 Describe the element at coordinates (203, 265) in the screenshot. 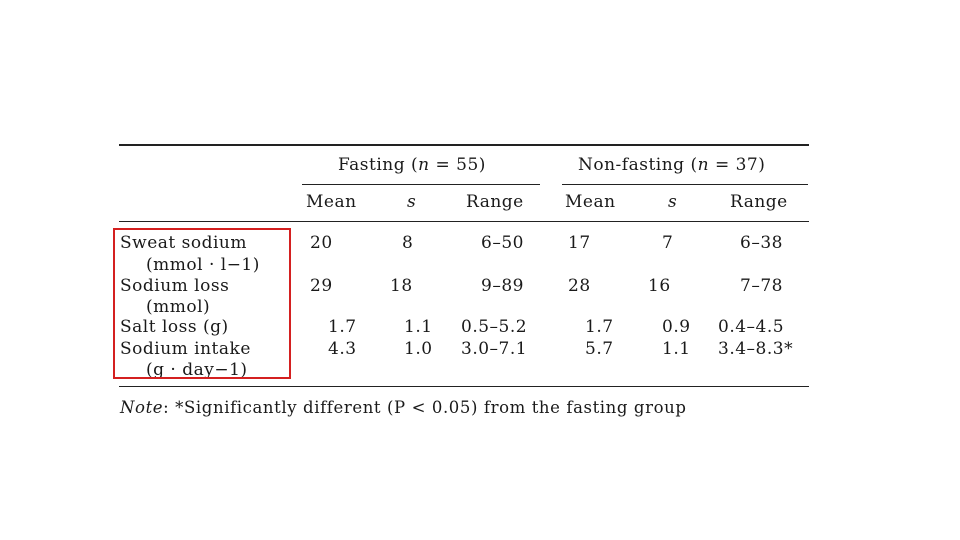

I see `row-label2-sweat-sodium: (mmol · l−1)` at that location.